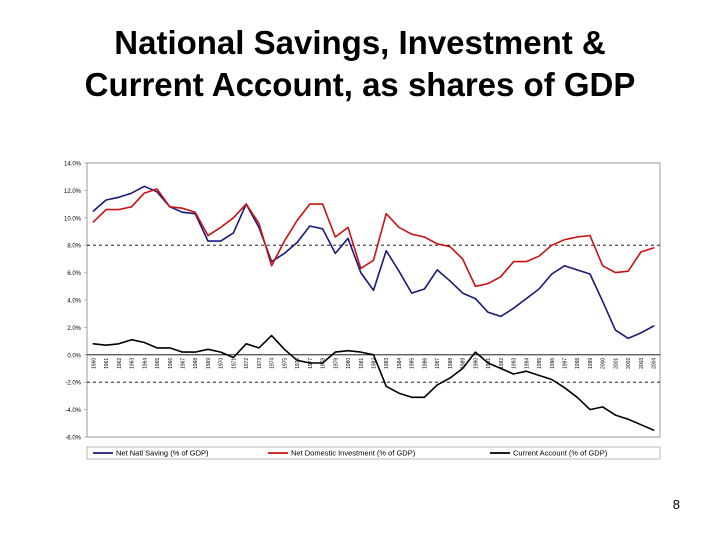 Image resolution: width=720 pixels, height=540 pixels. Describe the element at coordinates (438, 363) in the screenshot. I see `x-tick-label: 1987` at that location.